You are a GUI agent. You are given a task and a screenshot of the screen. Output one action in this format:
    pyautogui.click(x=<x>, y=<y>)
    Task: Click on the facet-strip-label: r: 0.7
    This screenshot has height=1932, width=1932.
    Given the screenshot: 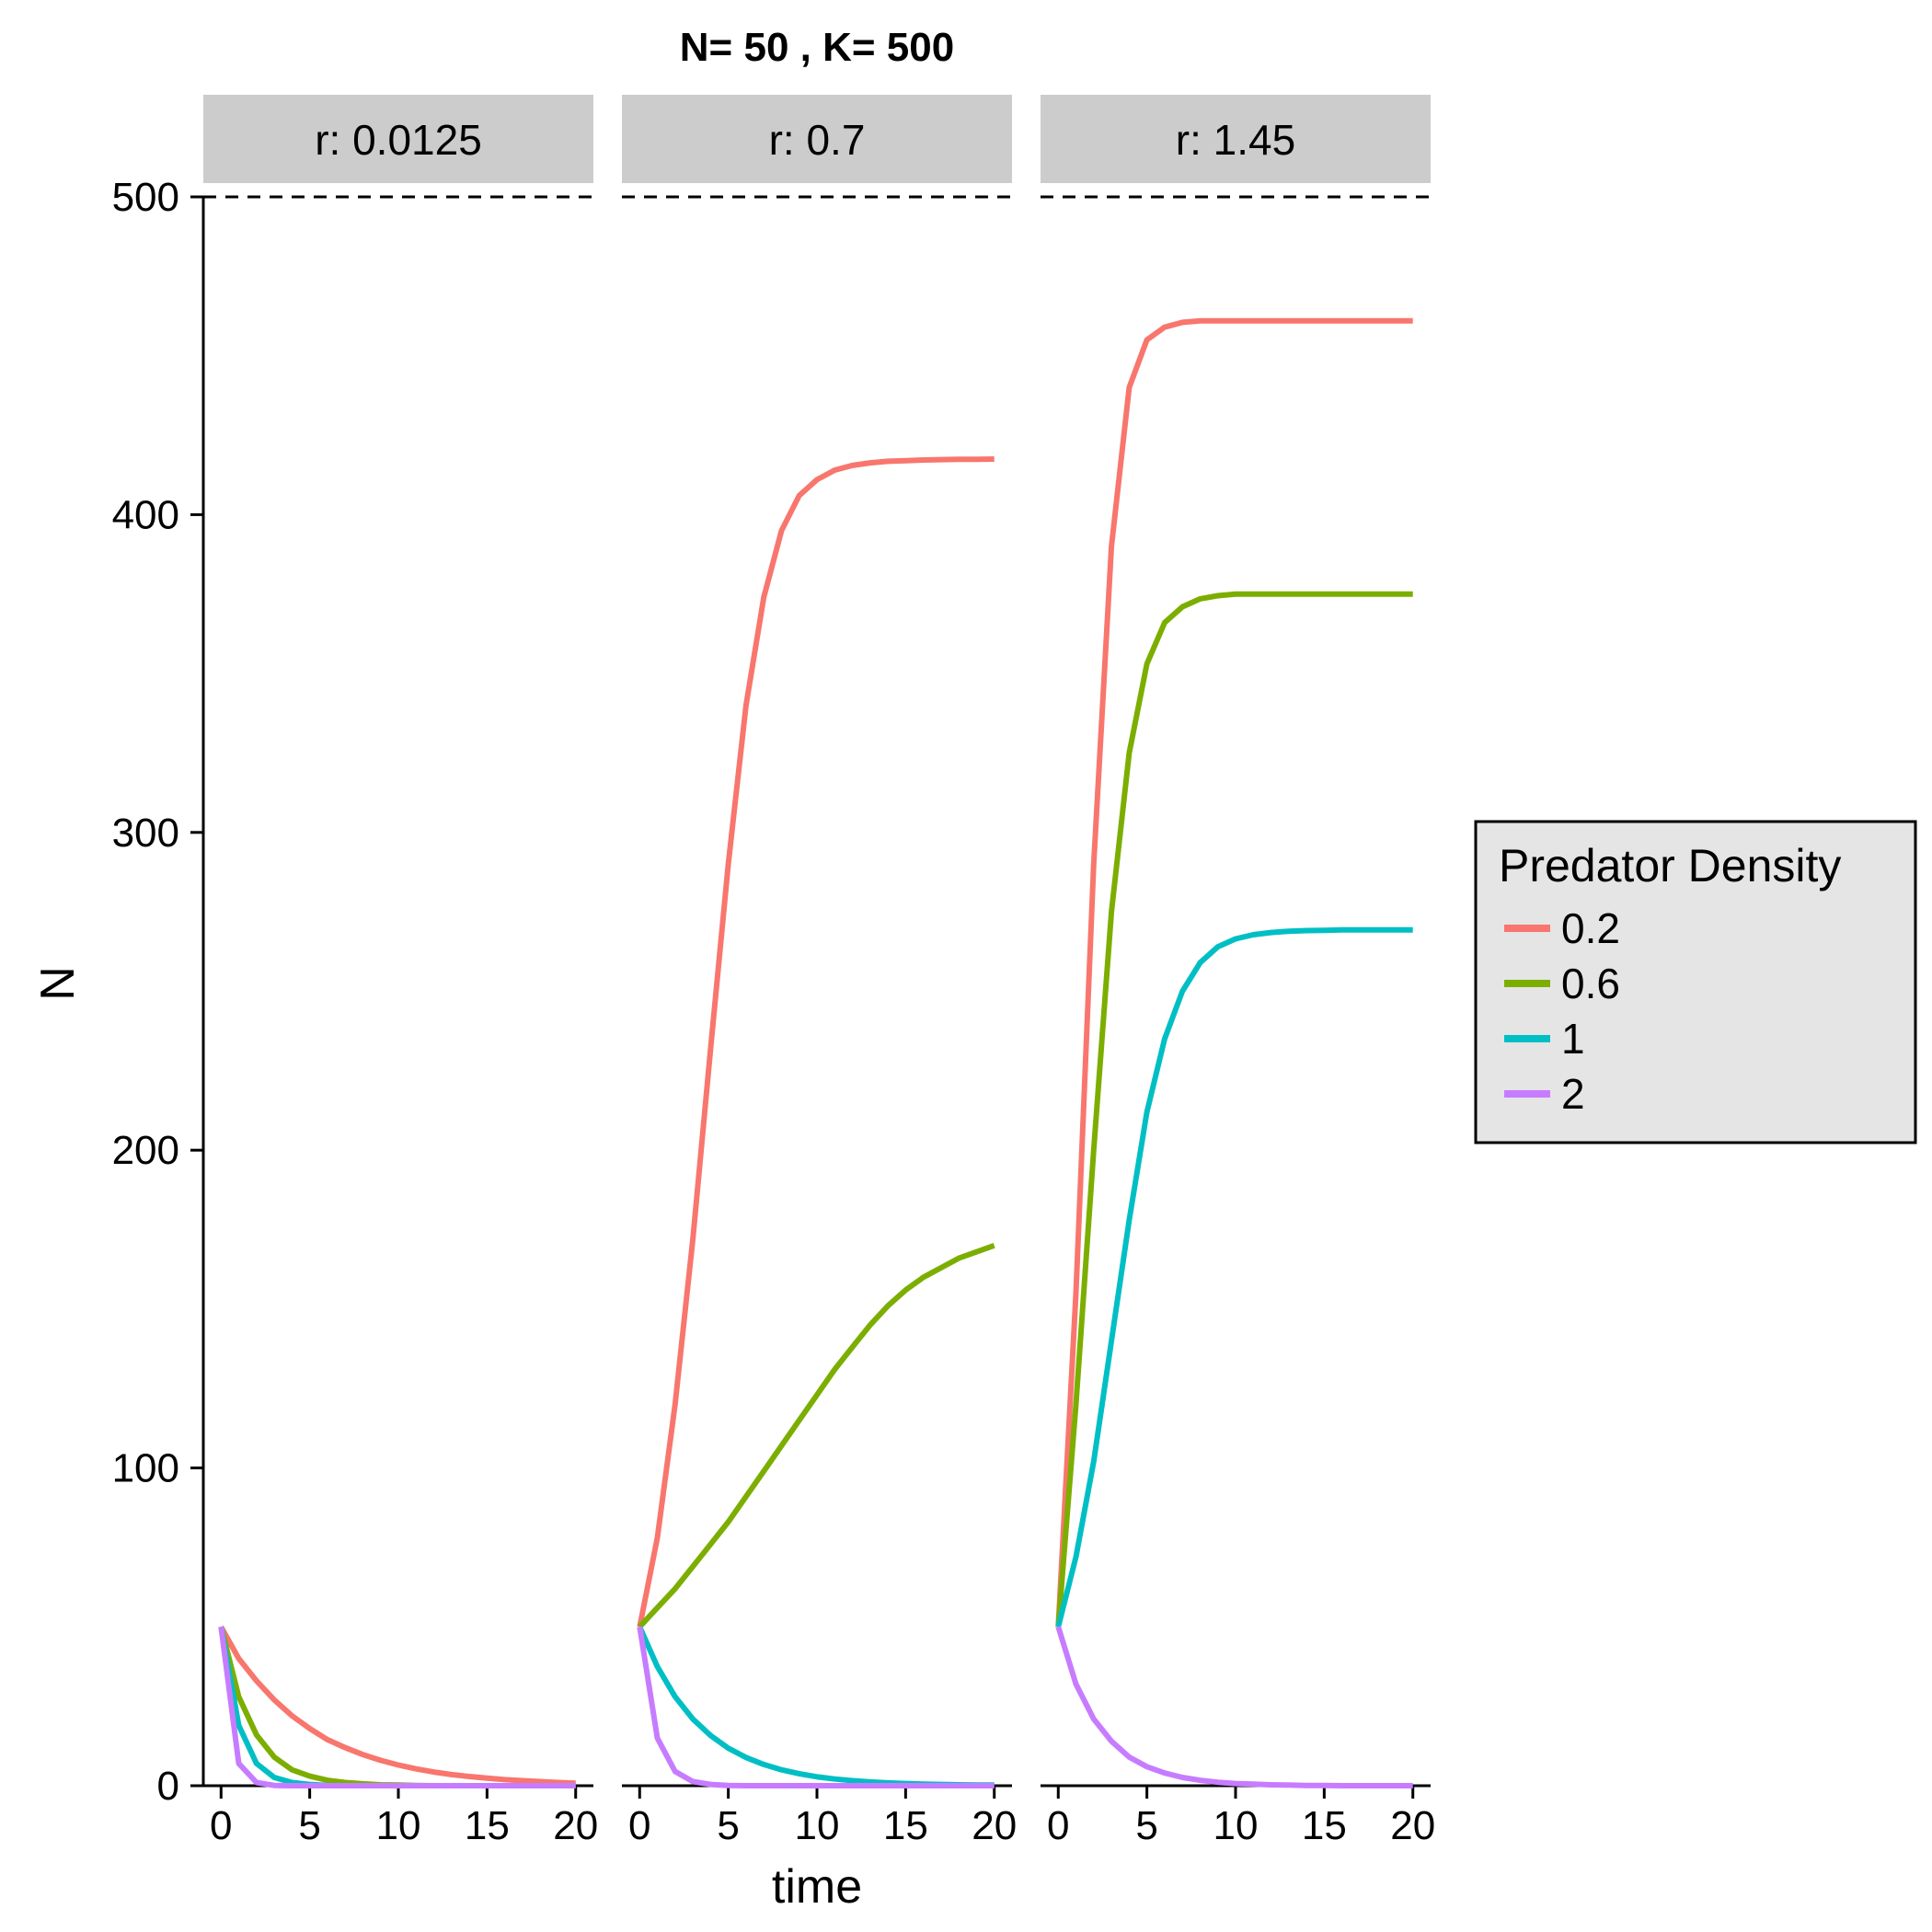 What is the action you would take?
    pyautogui.click(x=817, y=140)
    